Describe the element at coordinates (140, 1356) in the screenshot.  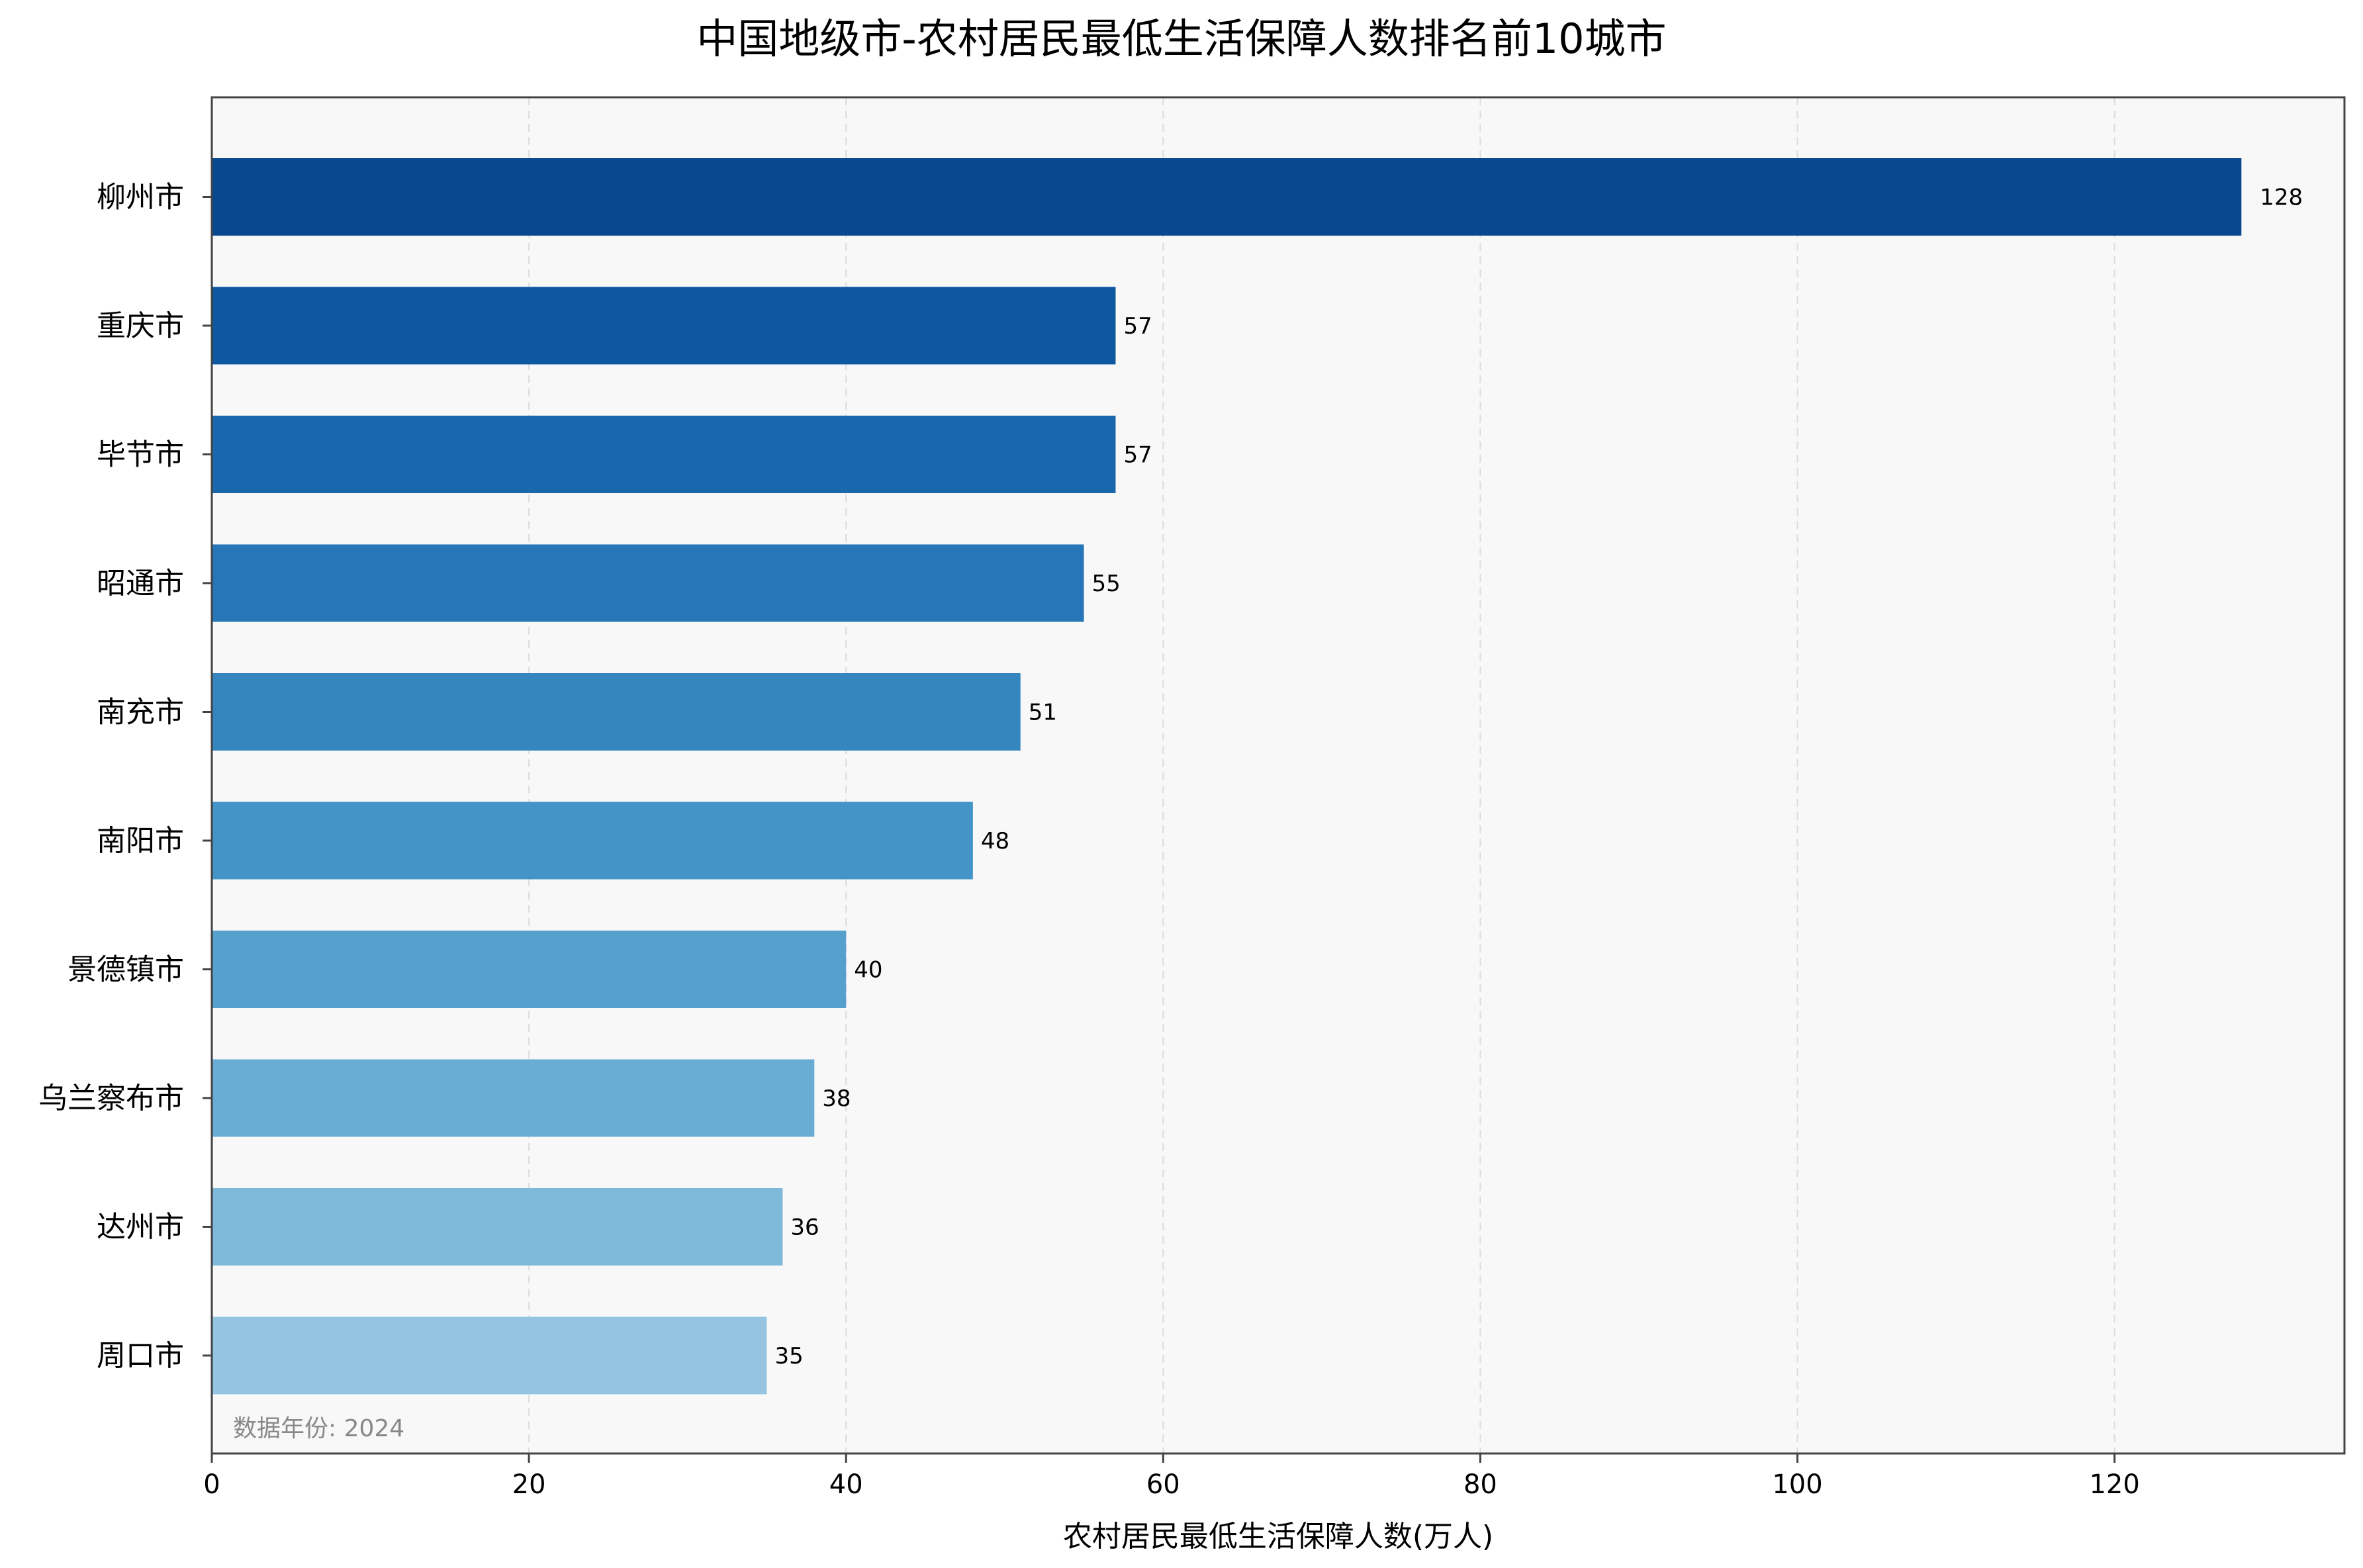
I see `y-tick-label: 周口市` at that location.